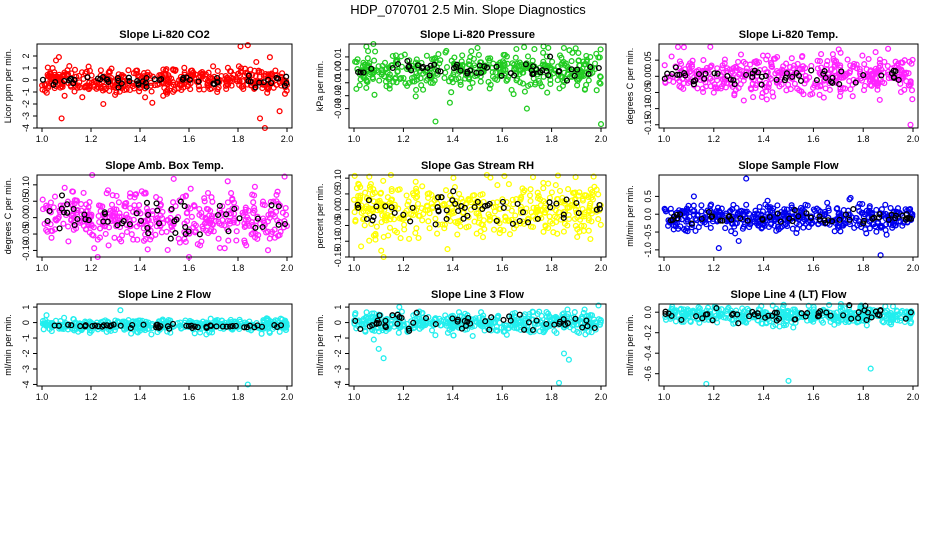 The height and width of the screenshot is (540, 936). I want to click on panel-title: Slope Sample Flow, so click(788, 166).